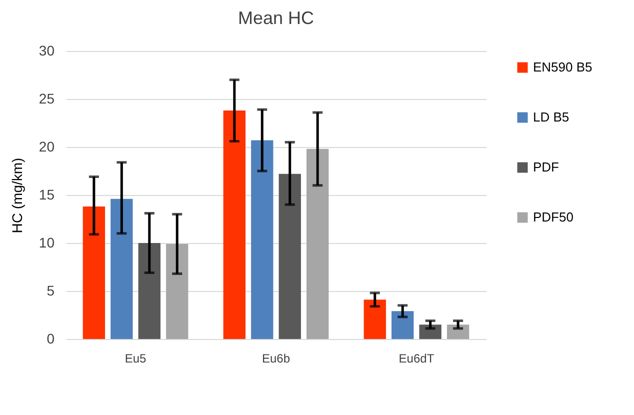 The height and width of the screenshot is (415, 634). I want to click on legend-label: PDF50, so click(553, 217).